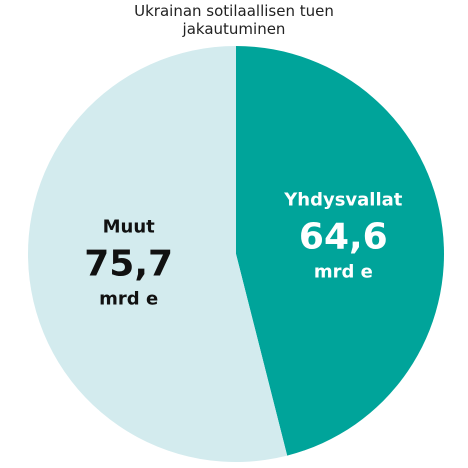 This screenshot has height=468, width=468. I want to click on slice-value: 64,6, so click(343, 237).